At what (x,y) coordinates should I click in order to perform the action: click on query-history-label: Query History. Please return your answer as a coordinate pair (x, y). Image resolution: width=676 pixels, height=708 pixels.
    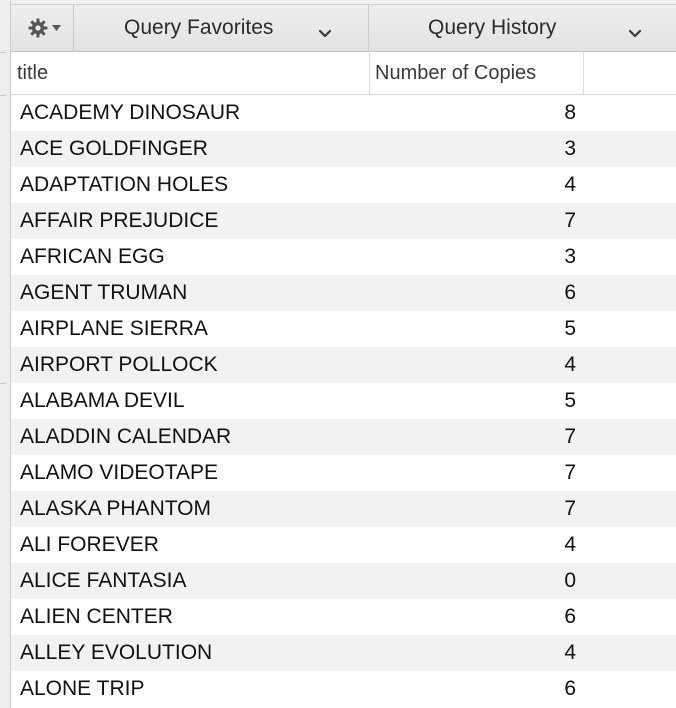
    Looking at the image, I should click on (492, 27).